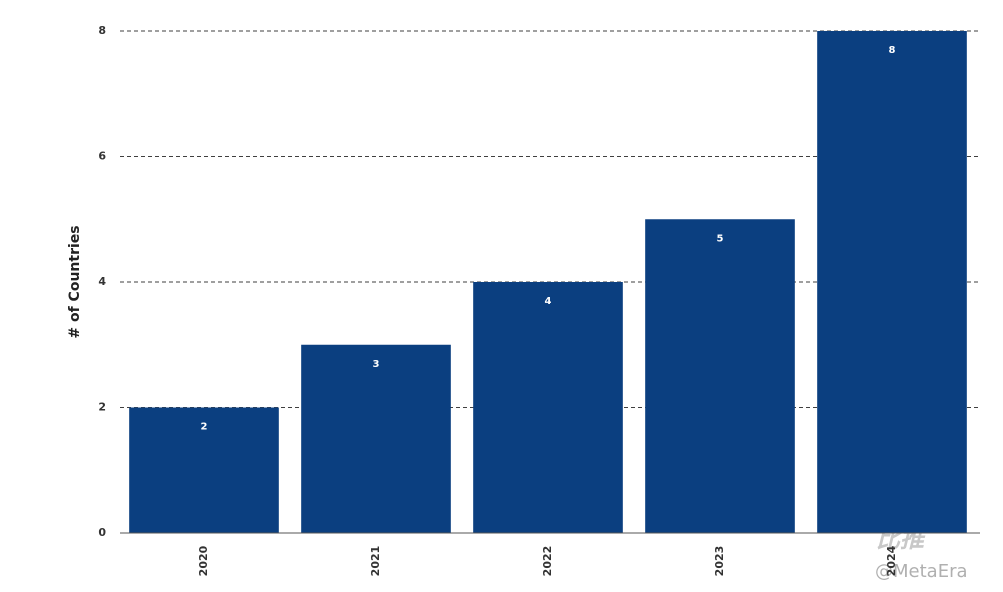 This screenshot has height=592, width=1003. Describe the element at coordinates (204, 427) in the screenshot. I see `value-label: 2` at that location.